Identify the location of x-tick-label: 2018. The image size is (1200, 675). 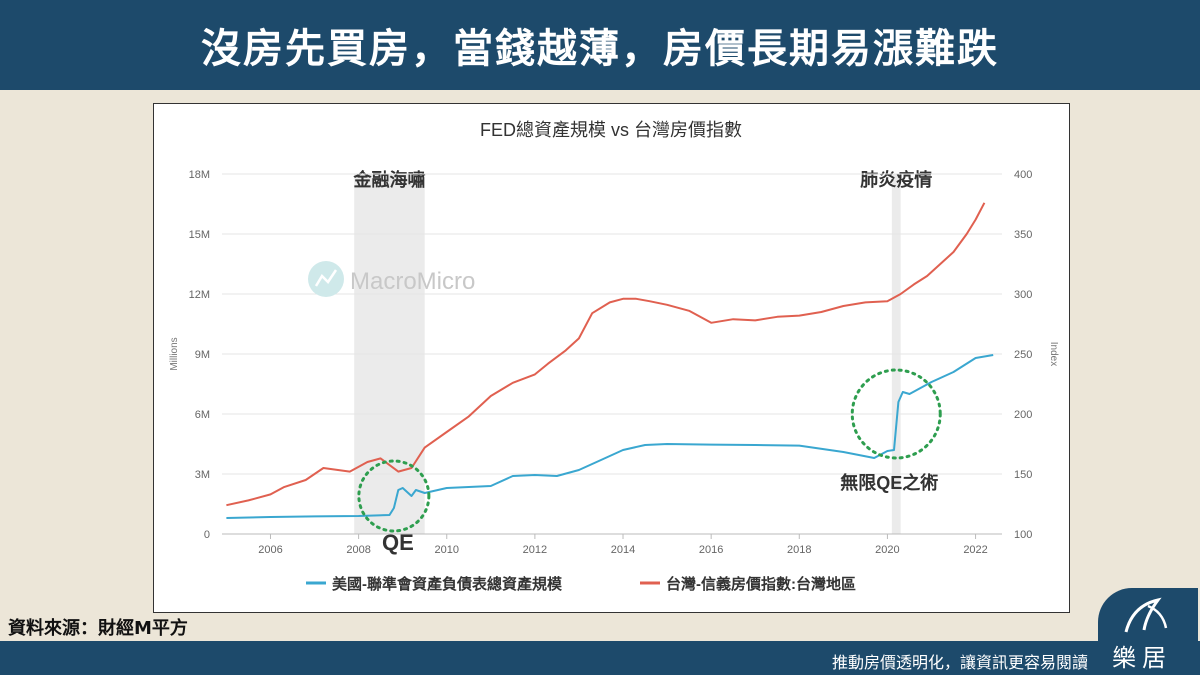
(799, 550).